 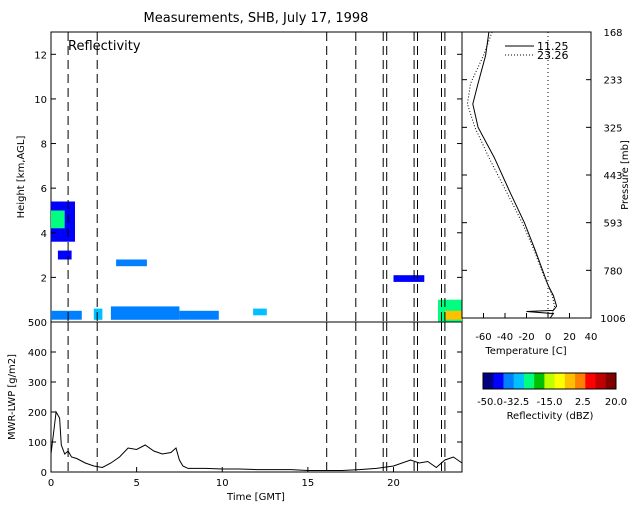 What do you see at coordinates (222, 483) in the screenshot?
I see `lwp-x-tick-label: 10` at bounding box center [222, 483].